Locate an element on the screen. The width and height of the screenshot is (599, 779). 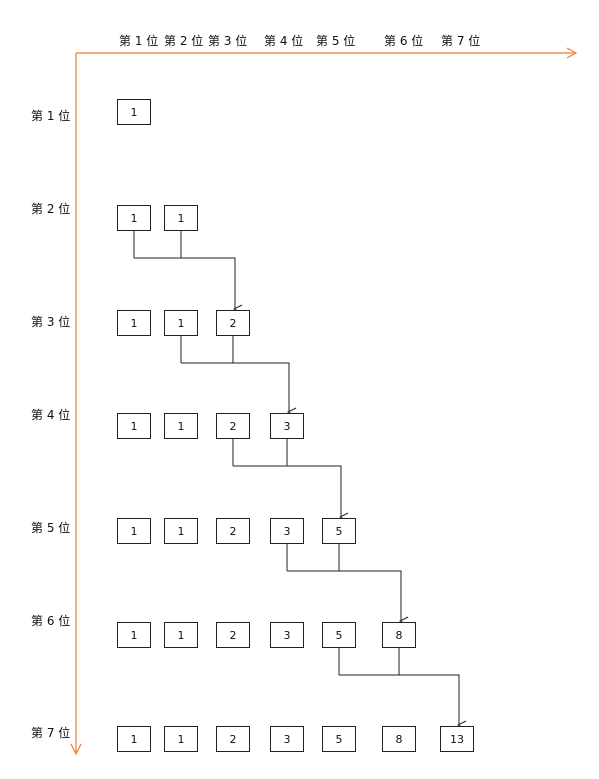
column-header-1: 第 1 位 is located at coordinates (139, 41).